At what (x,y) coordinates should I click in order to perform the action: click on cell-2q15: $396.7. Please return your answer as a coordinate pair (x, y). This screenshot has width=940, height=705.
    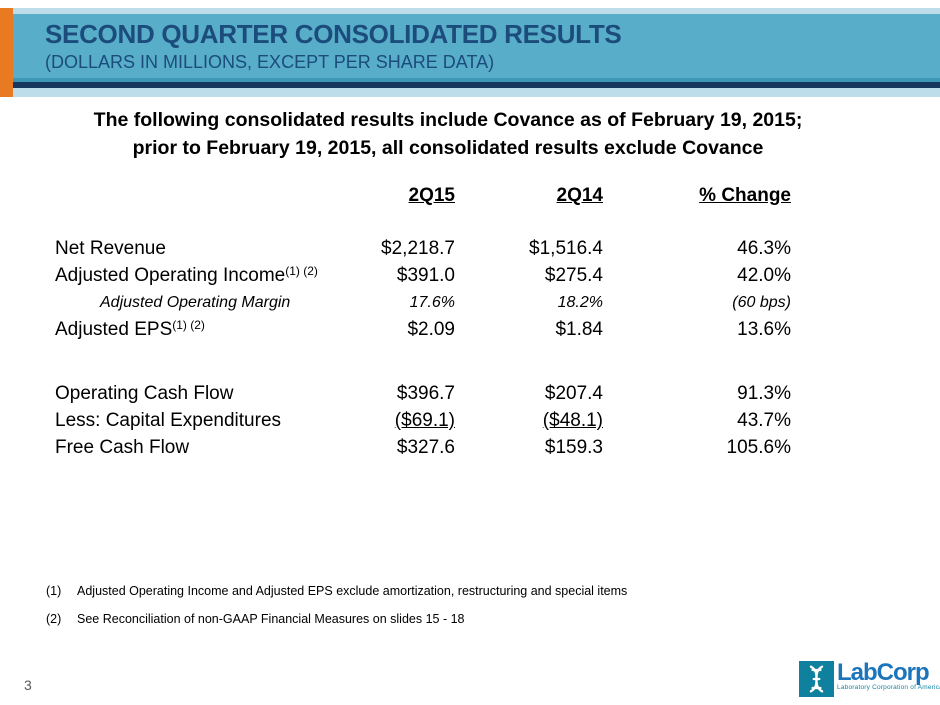
    Looking at the image, I should click on (425, 393).